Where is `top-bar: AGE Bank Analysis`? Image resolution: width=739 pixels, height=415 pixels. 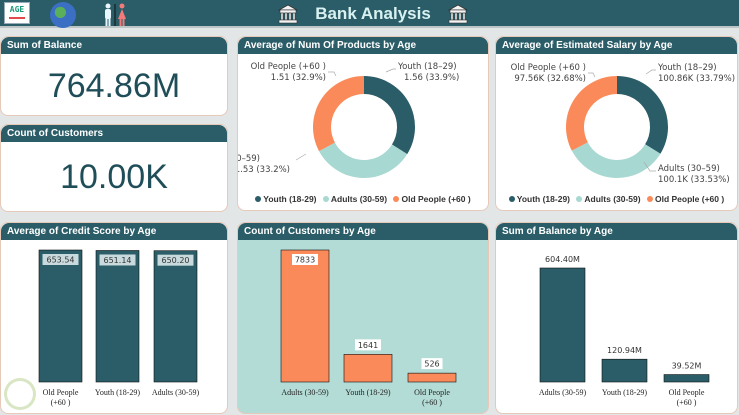 top-bar: AGE Bank Analysis is located at coordinates (369, 14).